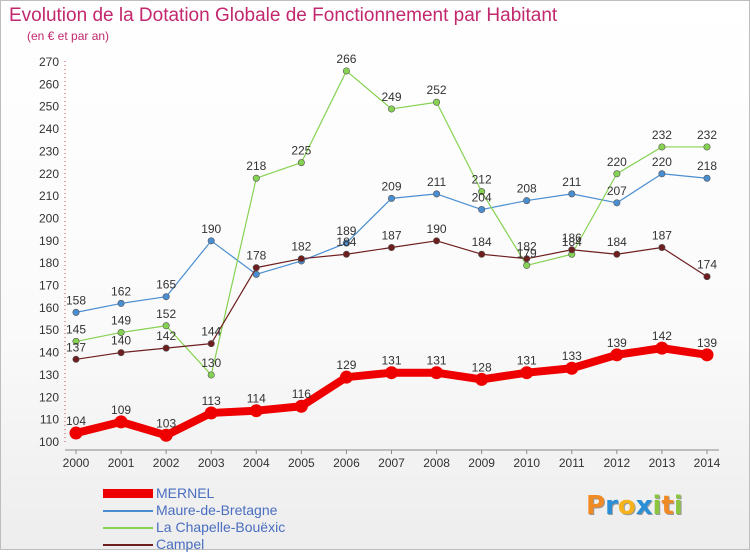 Image resolution: width=750 pixels, height=553 pixels. What do you see at coordinates (68, 36) in the screenshot?
I see `chart-subtitle: (en € et par an)` at bounding box center [68, 36].